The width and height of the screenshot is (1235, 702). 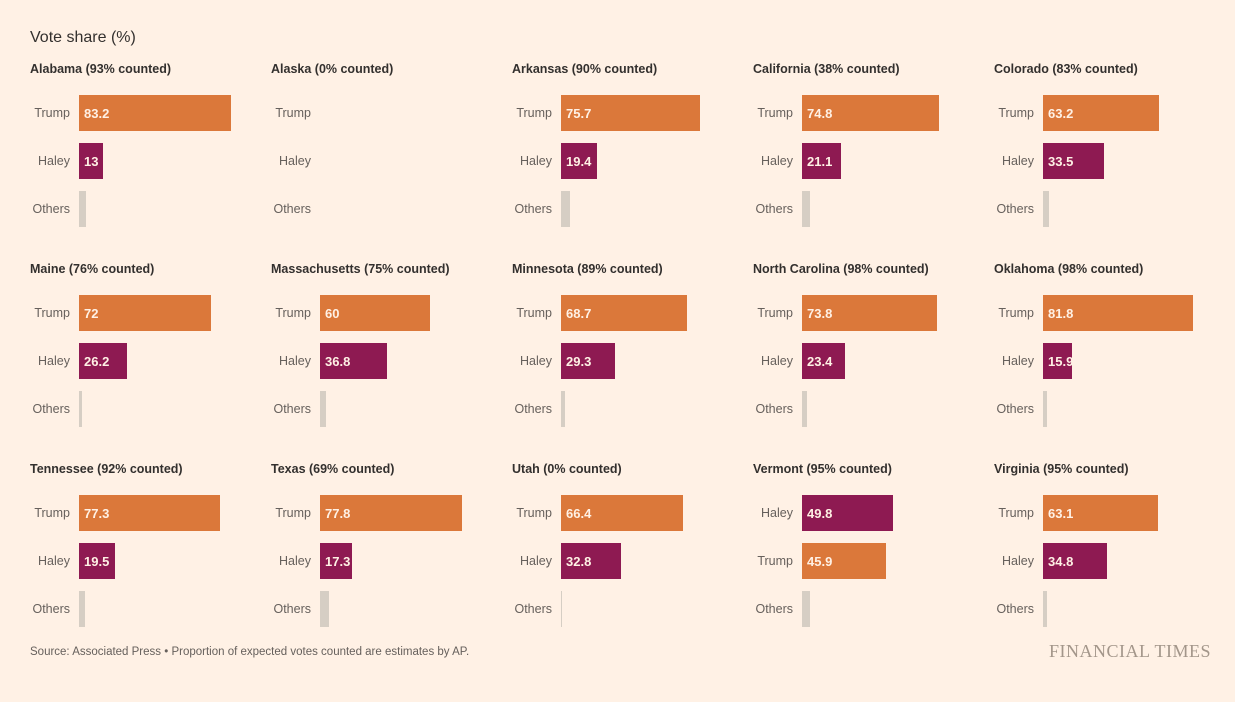 I want to click on state-chart-title: Tennessee (92% counted), so click(x=106, y=469).